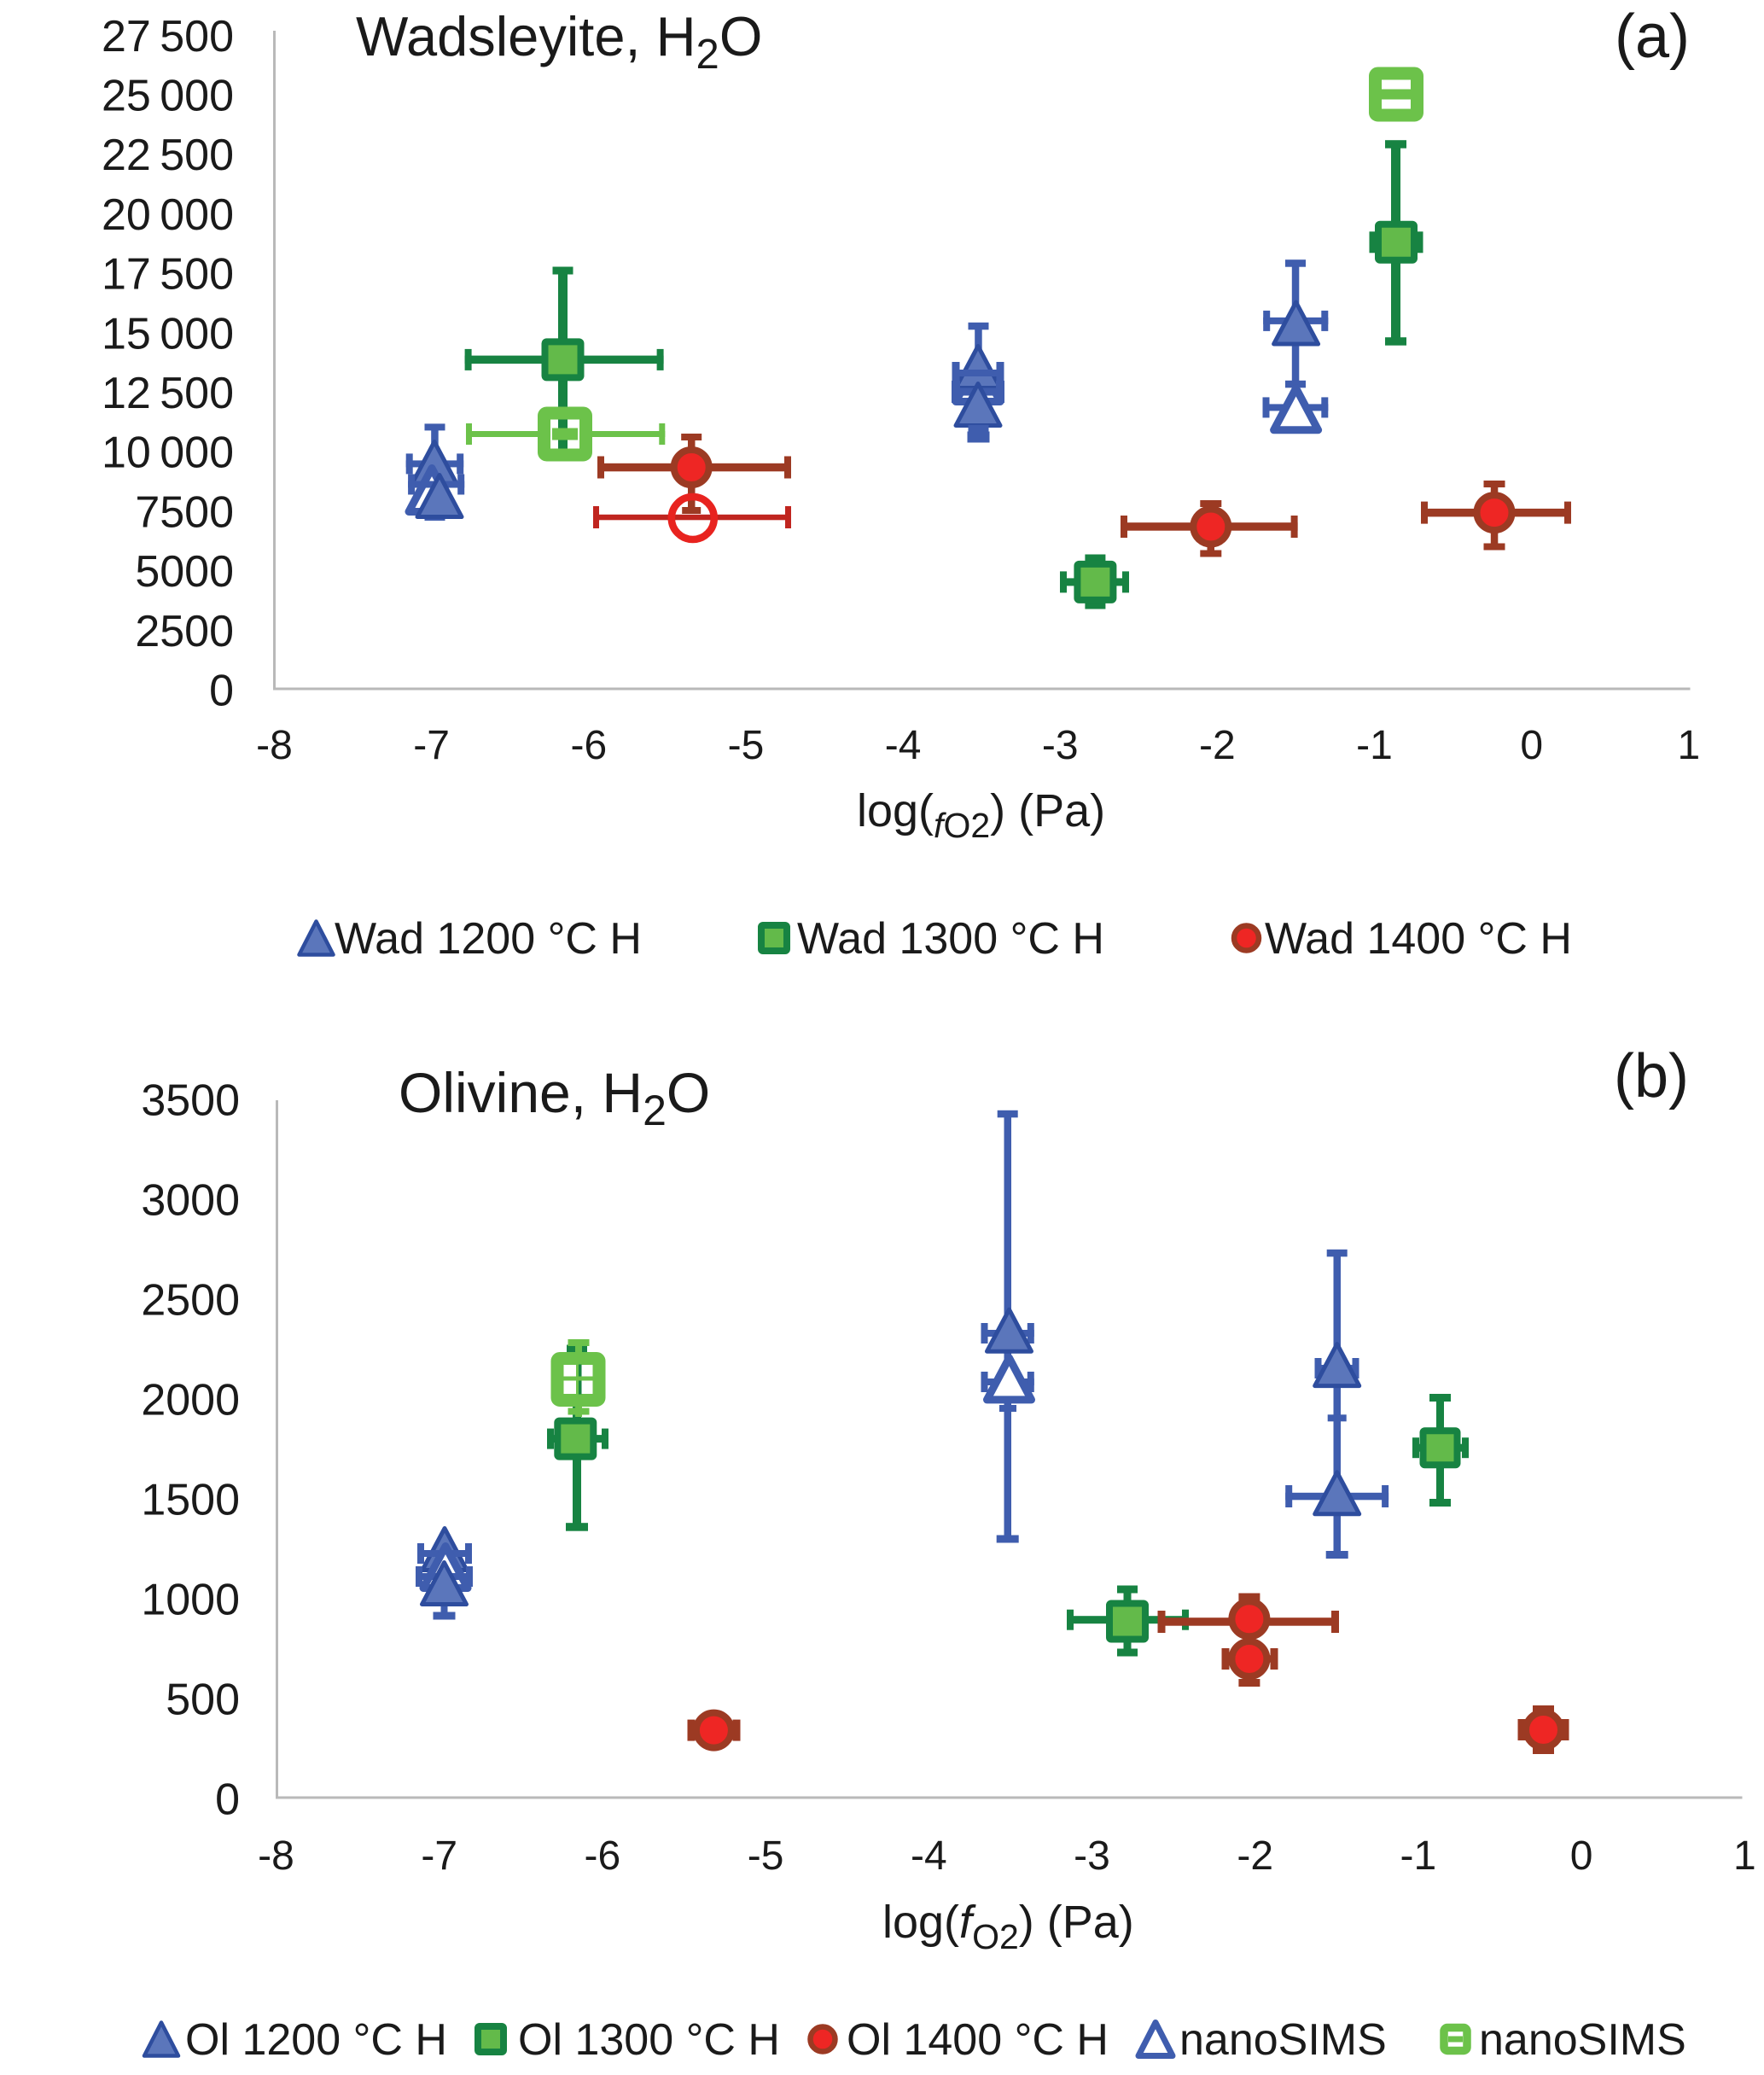 This screenshot has width=1764, height=2075. Describe the element at coordinates (1652, 37) in the screenshot. I see `svg-text: (a)` at that location.